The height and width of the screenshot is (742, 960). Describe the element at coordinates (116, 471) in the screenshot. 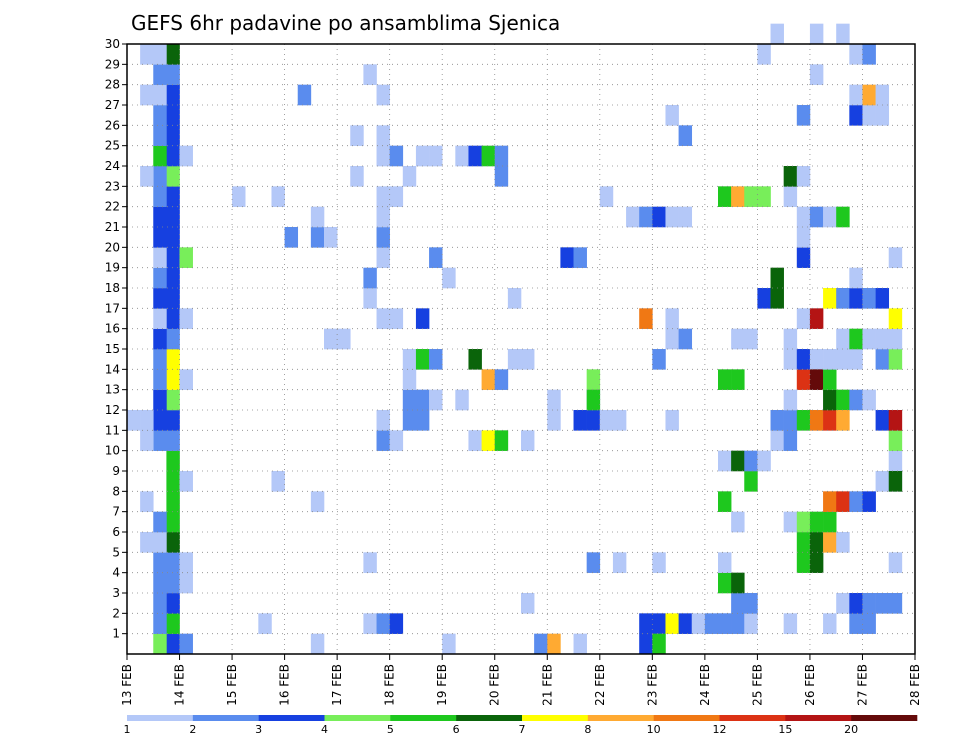

I see `y-tick-label: 9` at that location.